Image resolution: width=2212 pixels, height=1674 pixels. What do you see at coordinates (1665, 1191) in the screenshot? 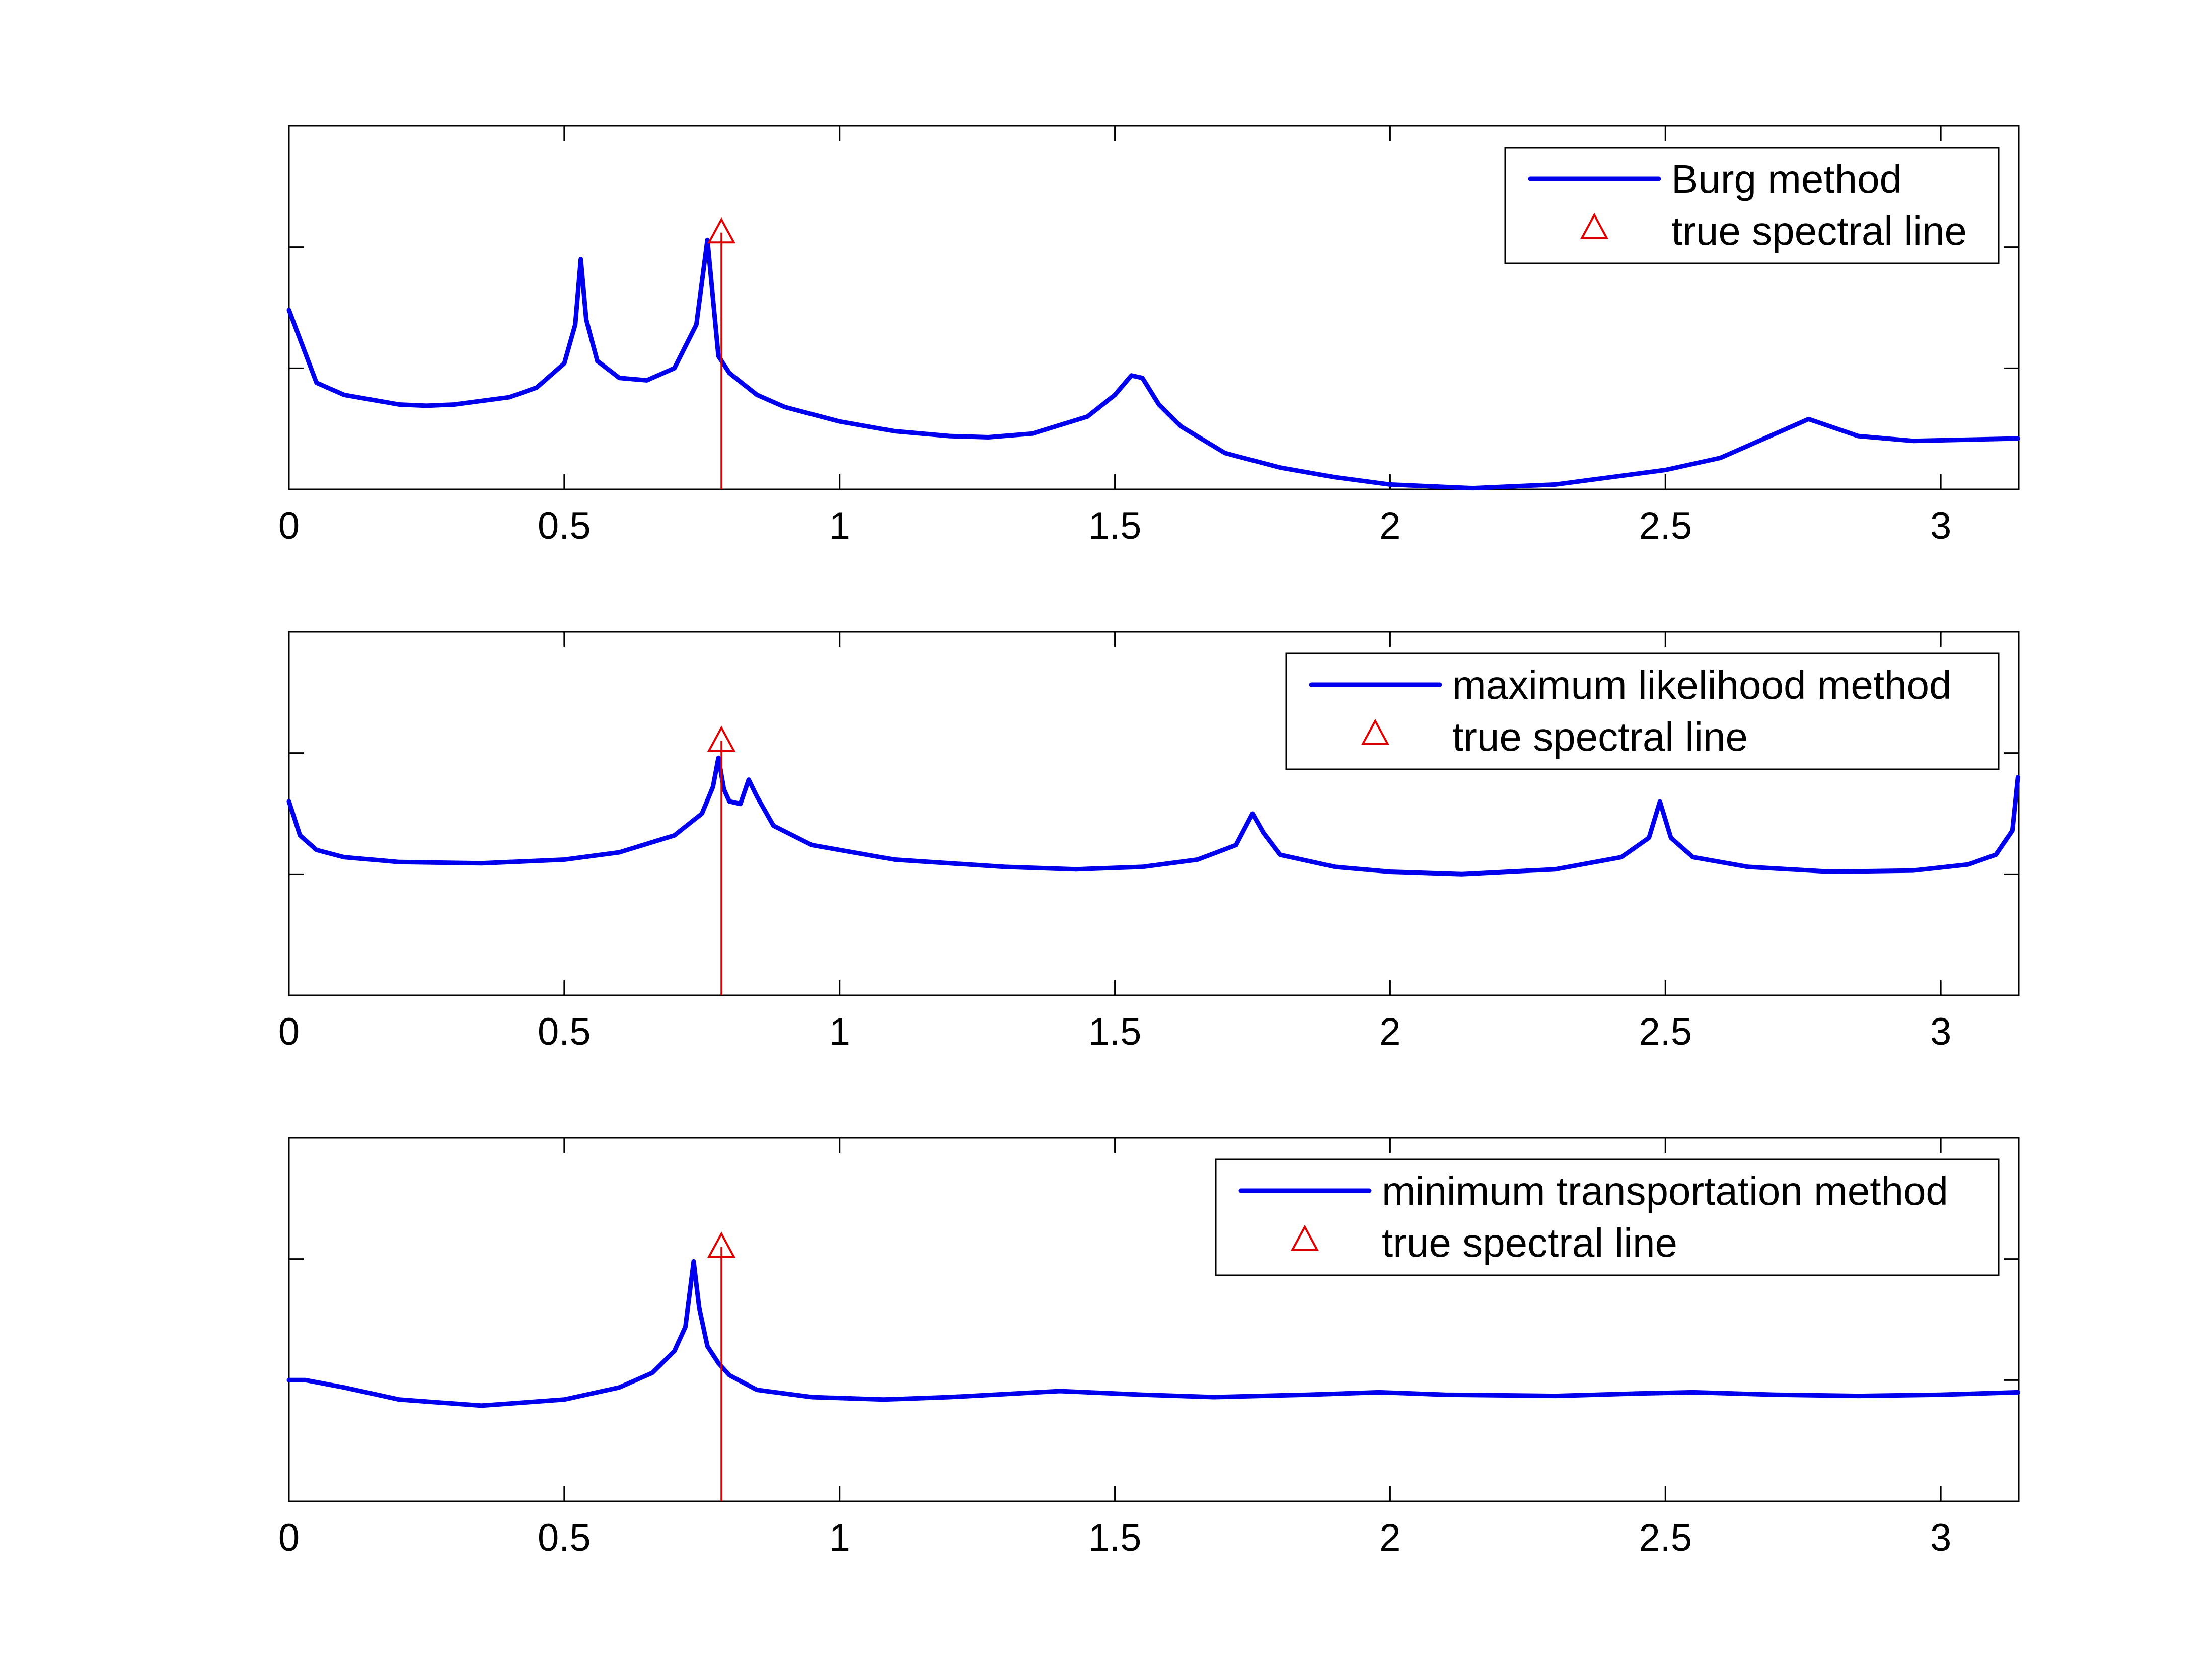
I see `legend-label: minimum transportation method` at bounding box center [1665, 1191].